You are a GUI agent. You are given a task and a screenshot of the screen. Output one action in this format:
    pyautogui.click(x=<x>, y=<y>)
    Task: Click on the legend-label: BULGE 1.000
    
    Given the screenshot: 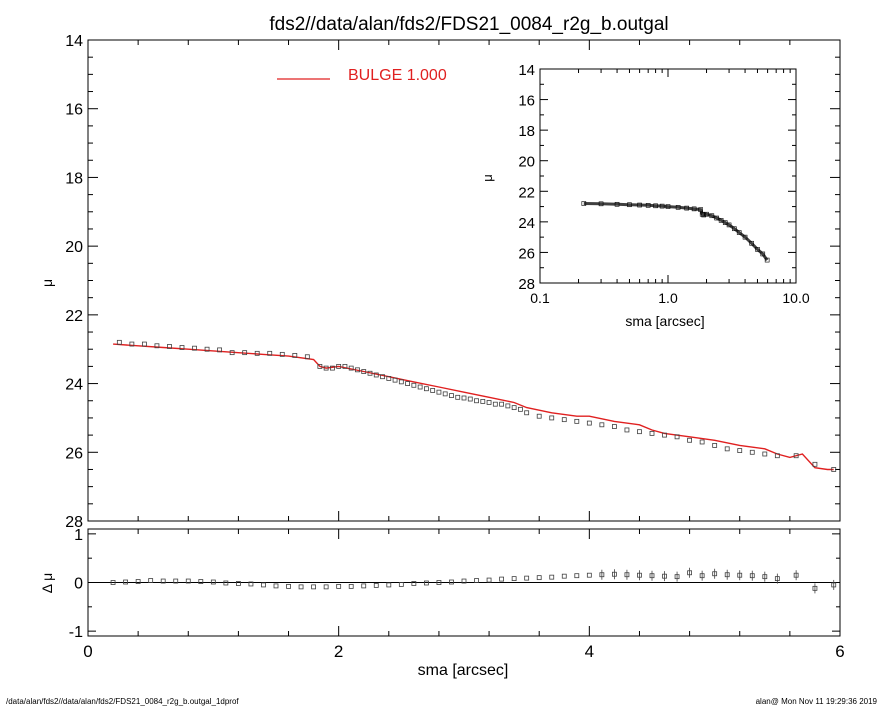 What is the action you would take?
    pyautogui.click(x=397, y=75)
    